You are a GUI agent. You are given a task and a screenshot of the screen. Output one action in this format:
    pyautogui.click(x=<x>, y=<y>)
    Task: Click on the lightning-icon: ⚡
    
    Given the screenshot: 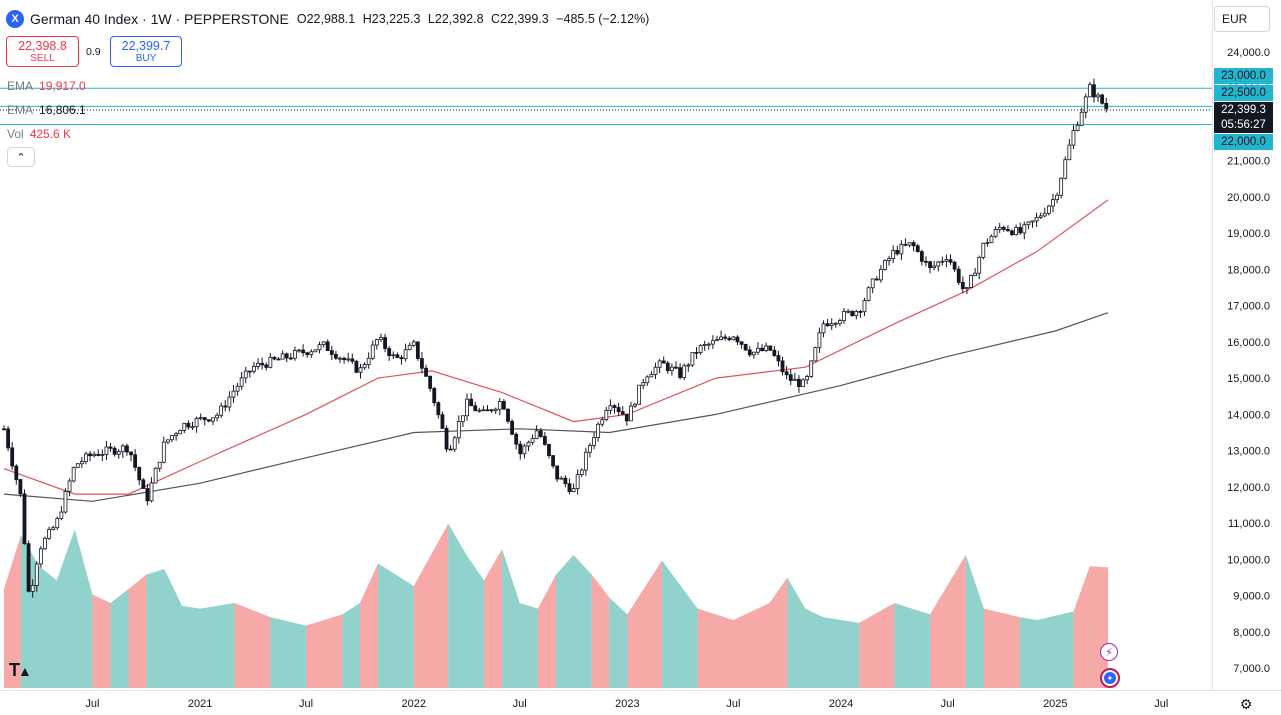 What is the action you would take?
    pyautogui.click(x=1109, y=652)
    